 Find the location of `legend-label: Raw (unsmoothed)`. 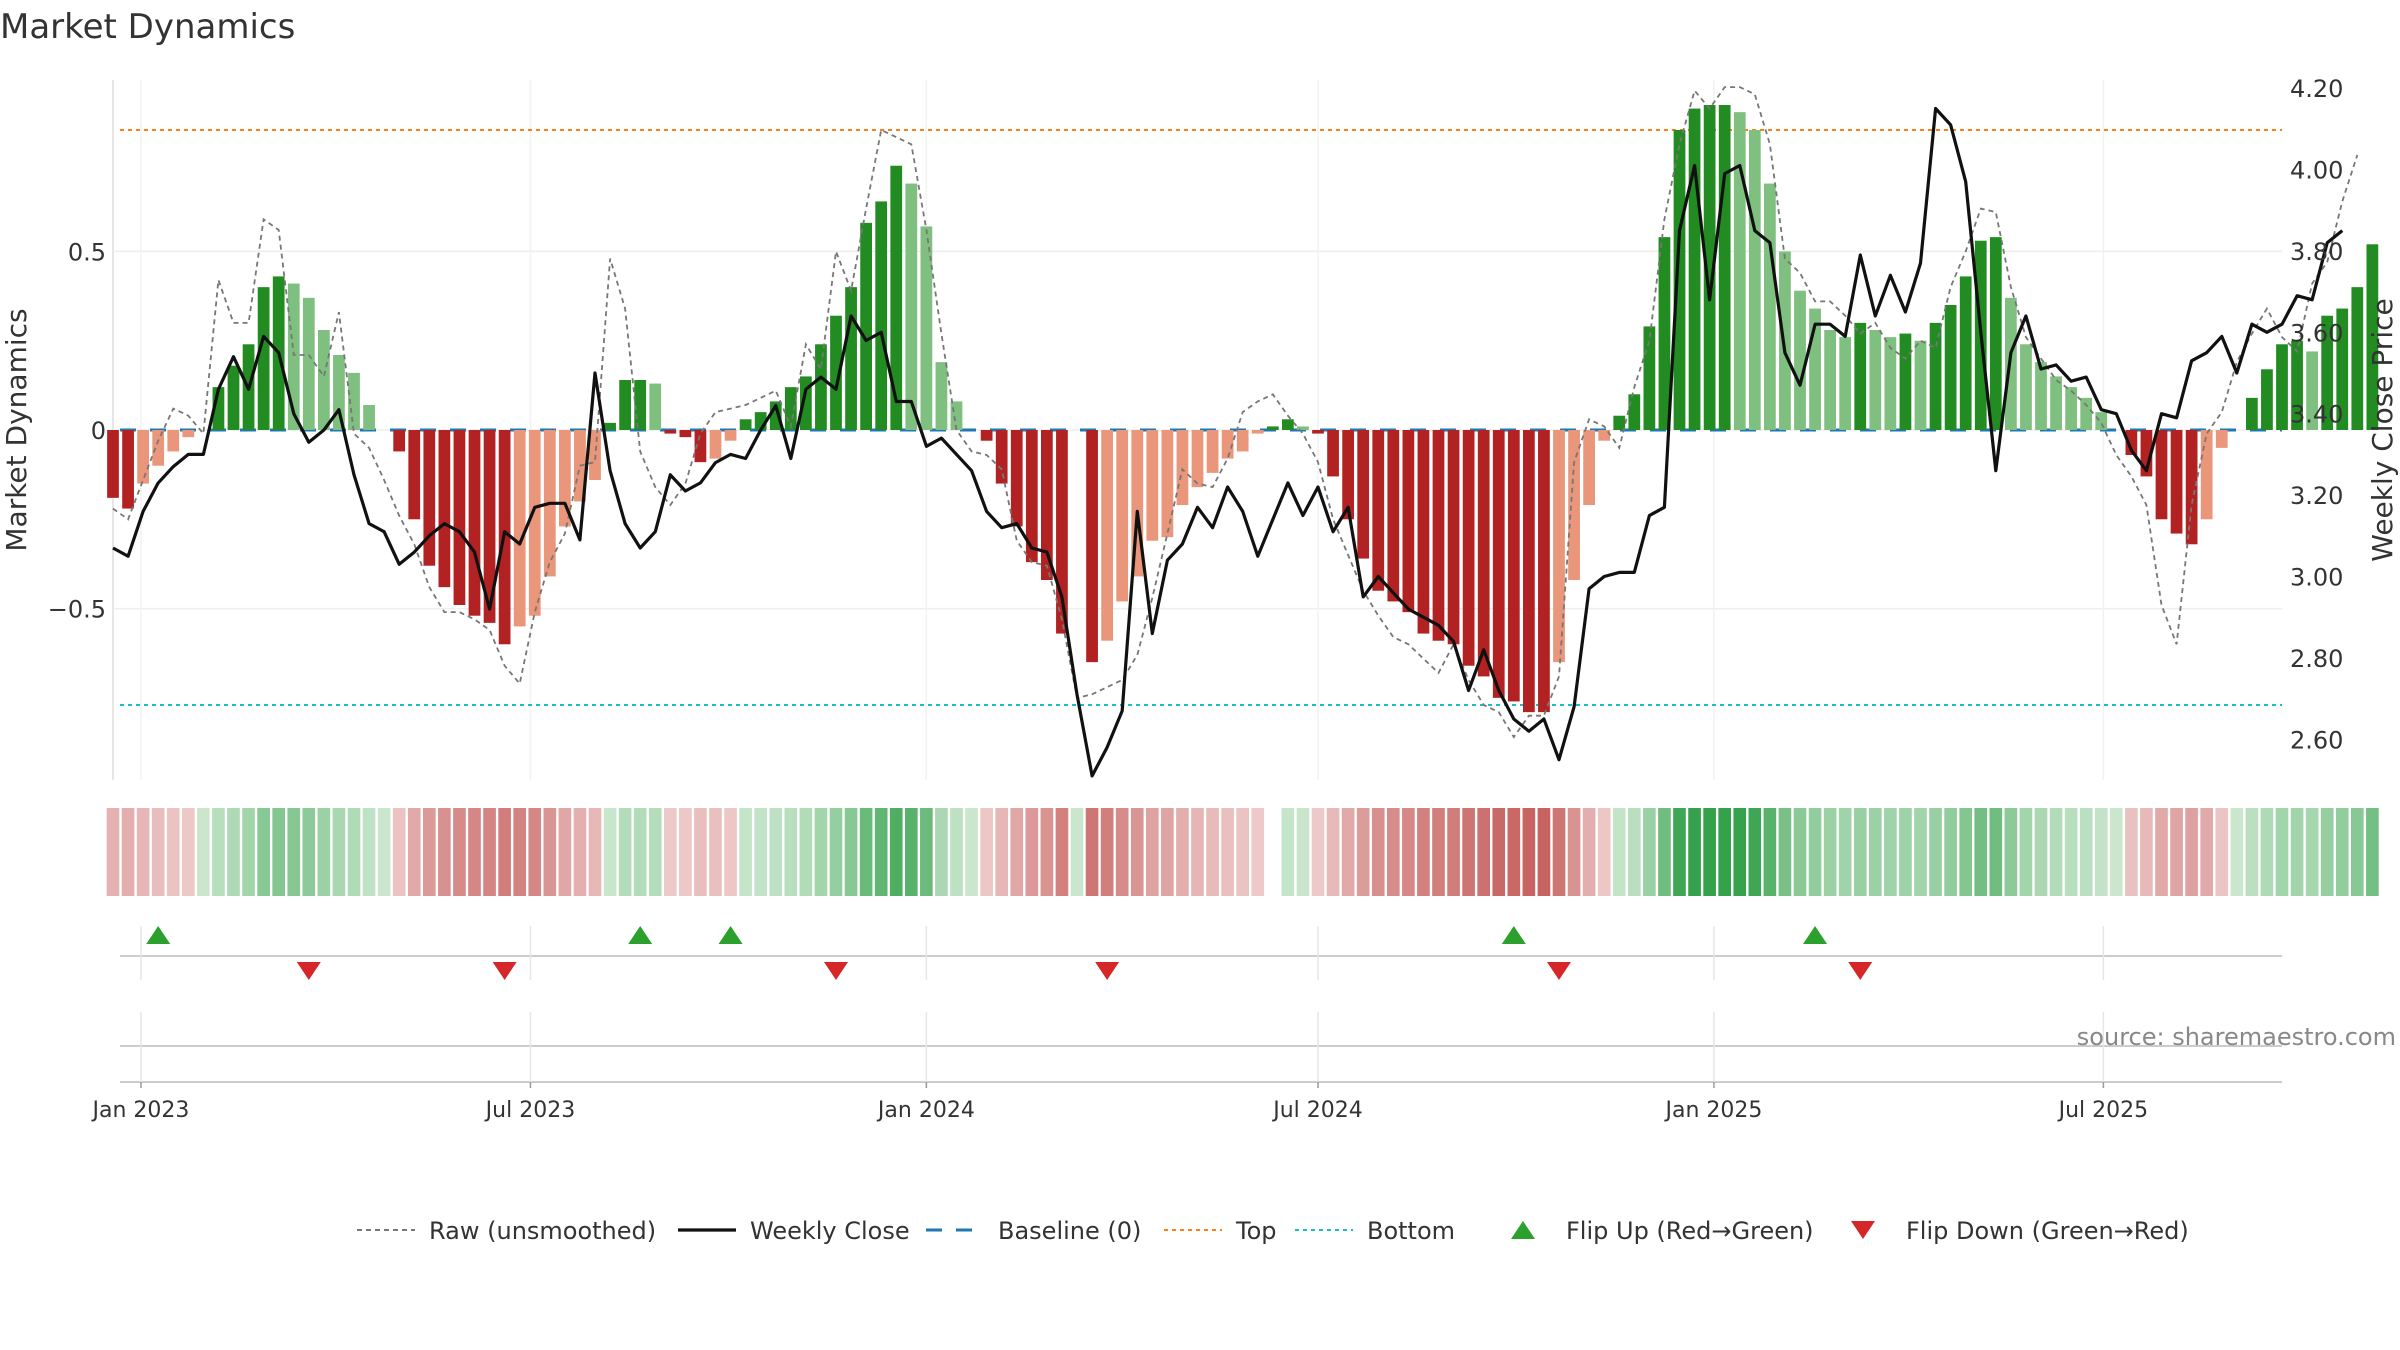

legend-label: Raw (unsmoothed) is located at coordinates (542, 1231).